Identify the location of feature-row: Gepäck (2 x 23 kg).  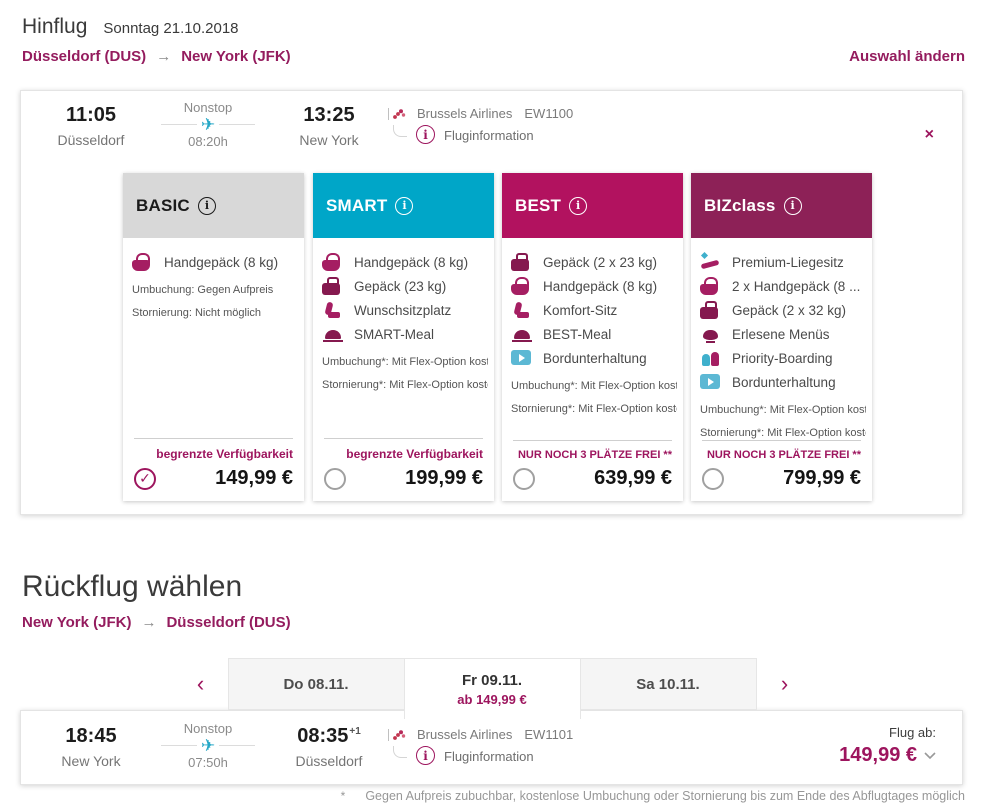
(593, 262).